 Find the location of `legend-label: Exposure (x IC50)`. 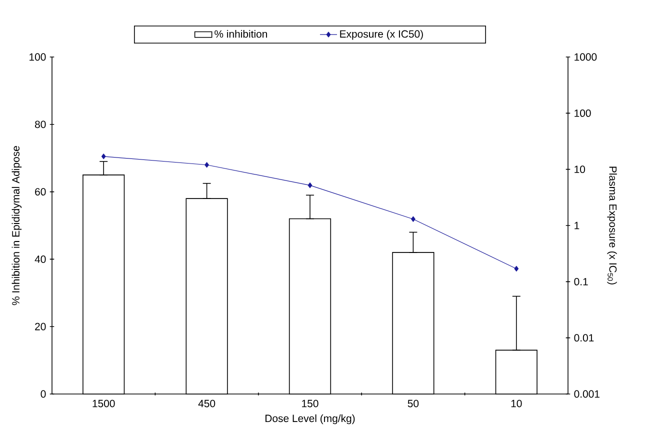

legend-label: Exposure (x IC50) is located at coordinates (381, 35).